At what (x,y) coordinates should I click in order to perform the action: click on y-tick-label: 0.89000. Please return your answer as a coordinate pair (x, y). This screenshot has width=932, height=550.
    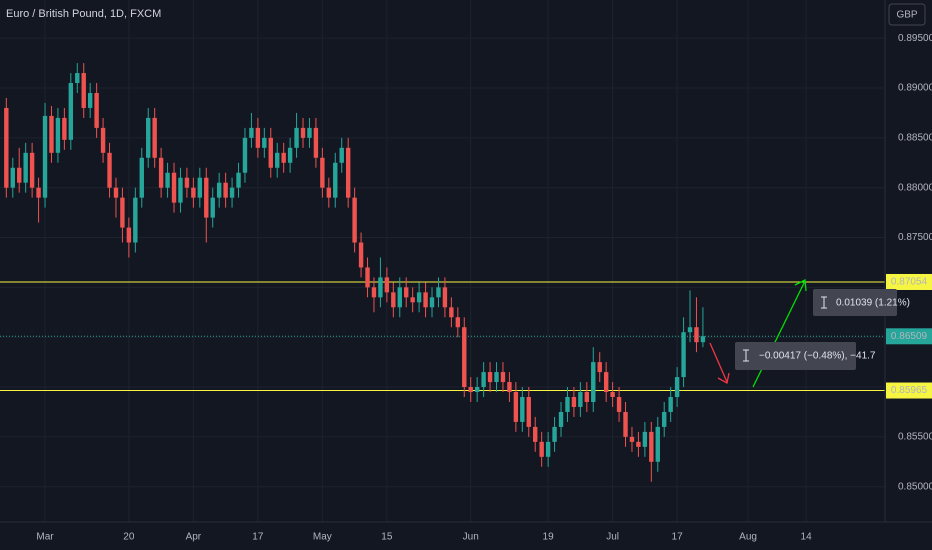
    Looking at the image, I should click on (915, 88).